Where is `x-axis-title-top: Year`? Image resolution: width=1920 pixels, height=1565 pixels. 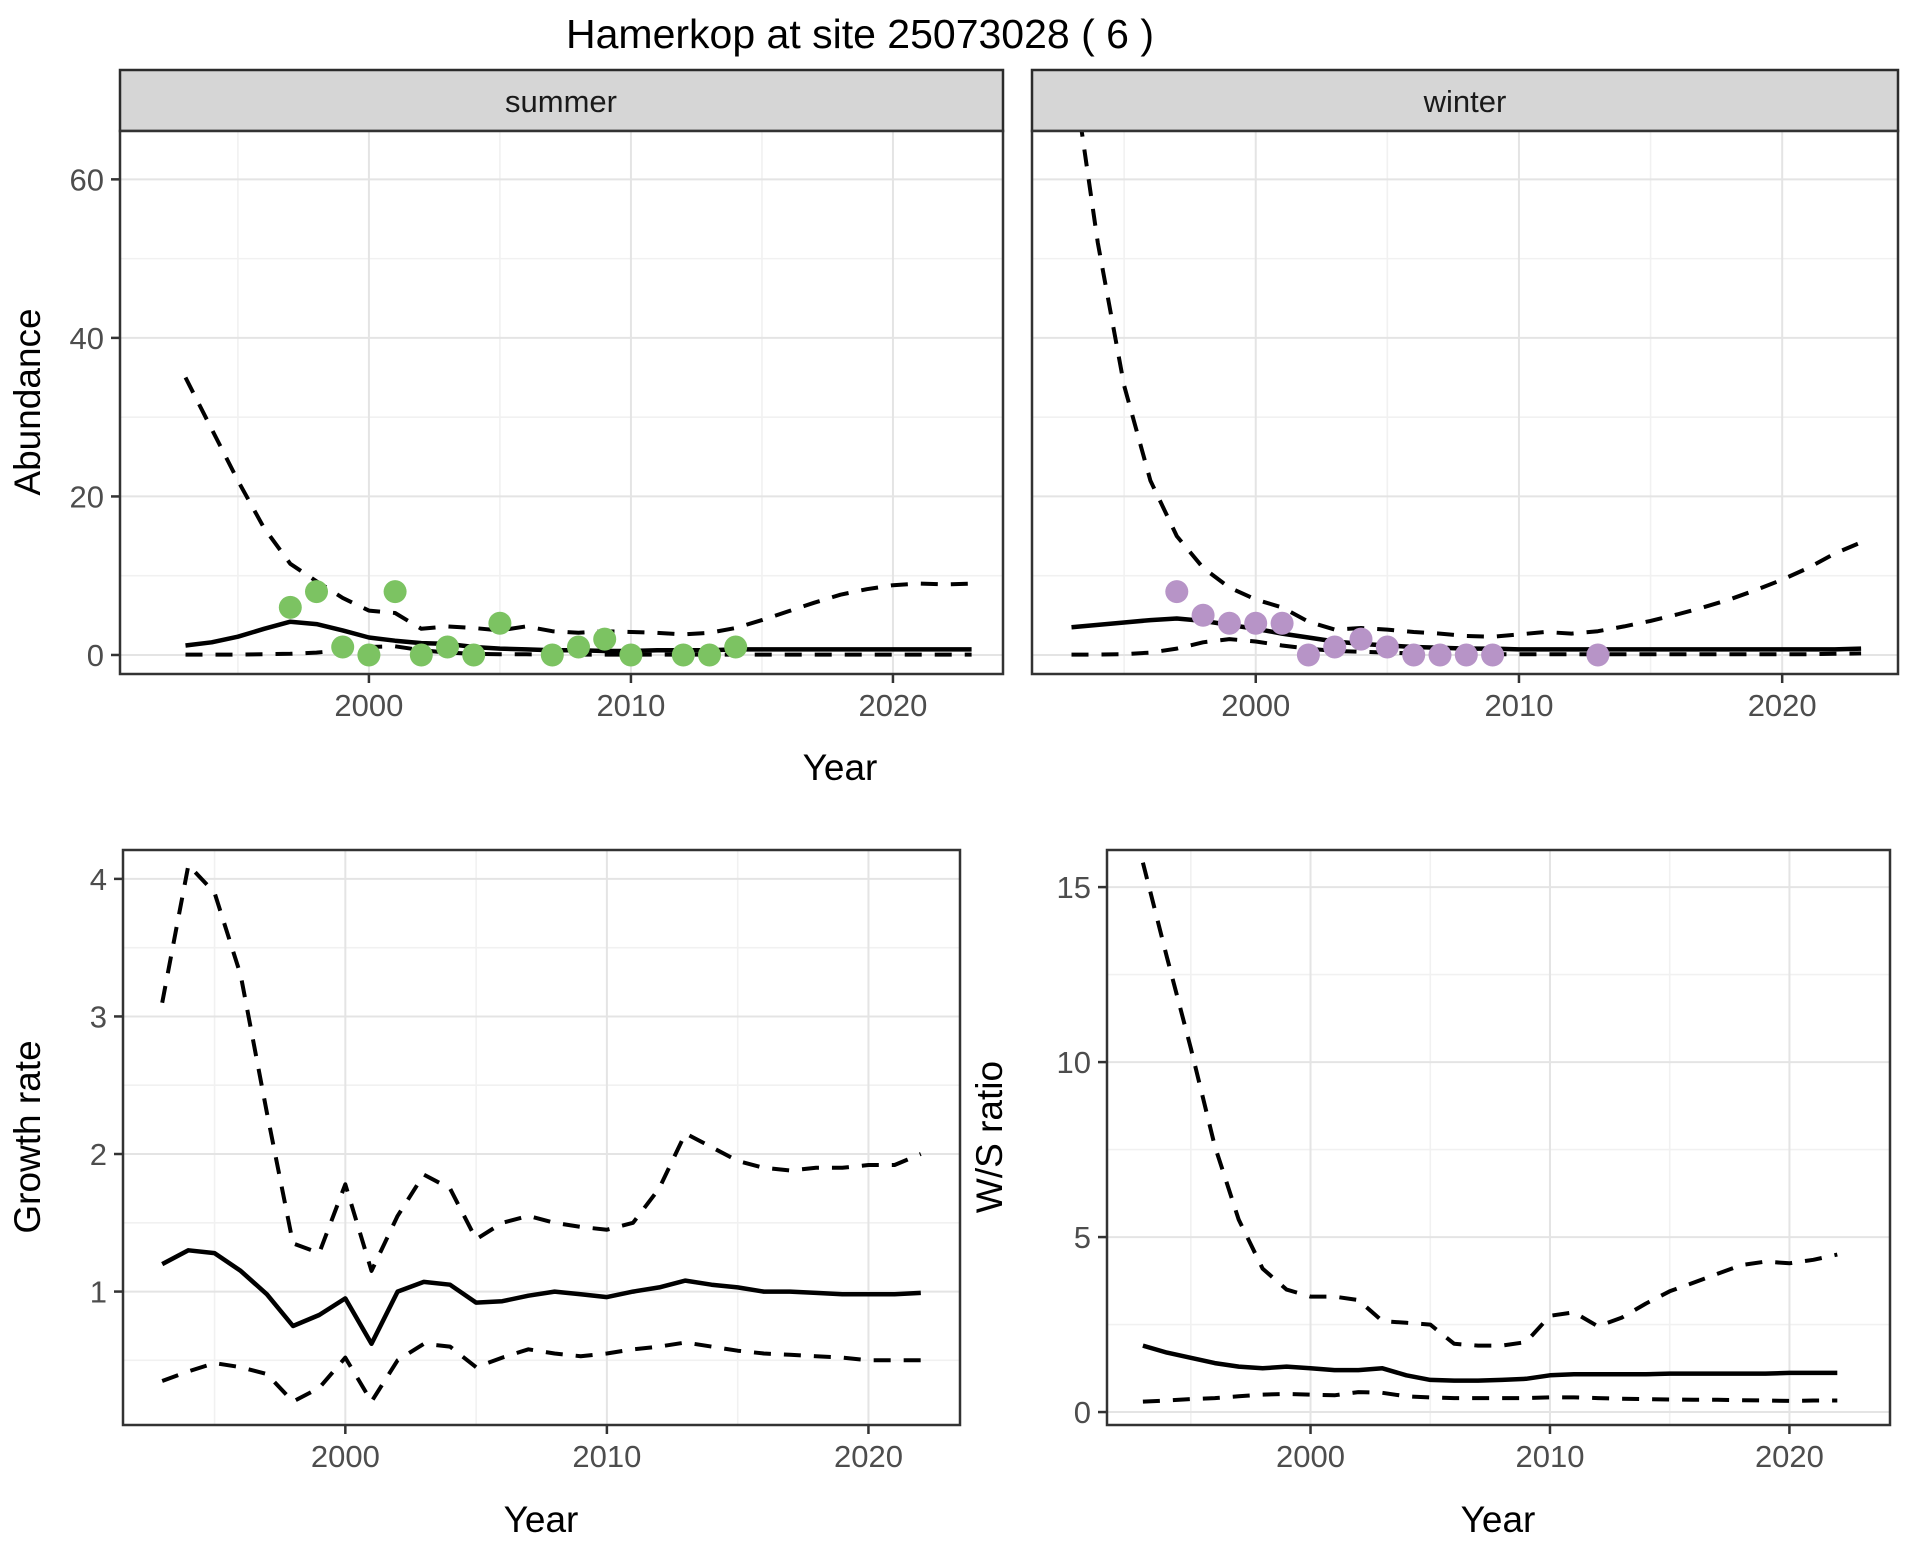
x-axis-title-top: Year is located at coordinates (840, 767).